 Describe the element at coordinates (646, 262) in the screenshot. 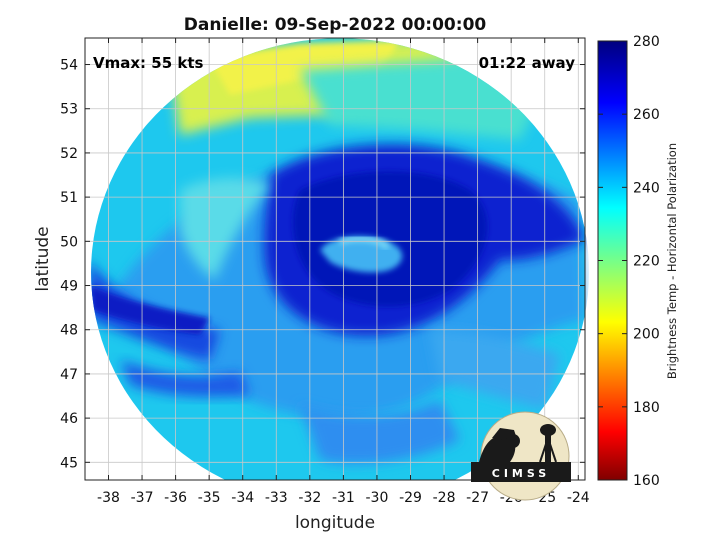

I see `colorbar-tick-label: 220` at that location.